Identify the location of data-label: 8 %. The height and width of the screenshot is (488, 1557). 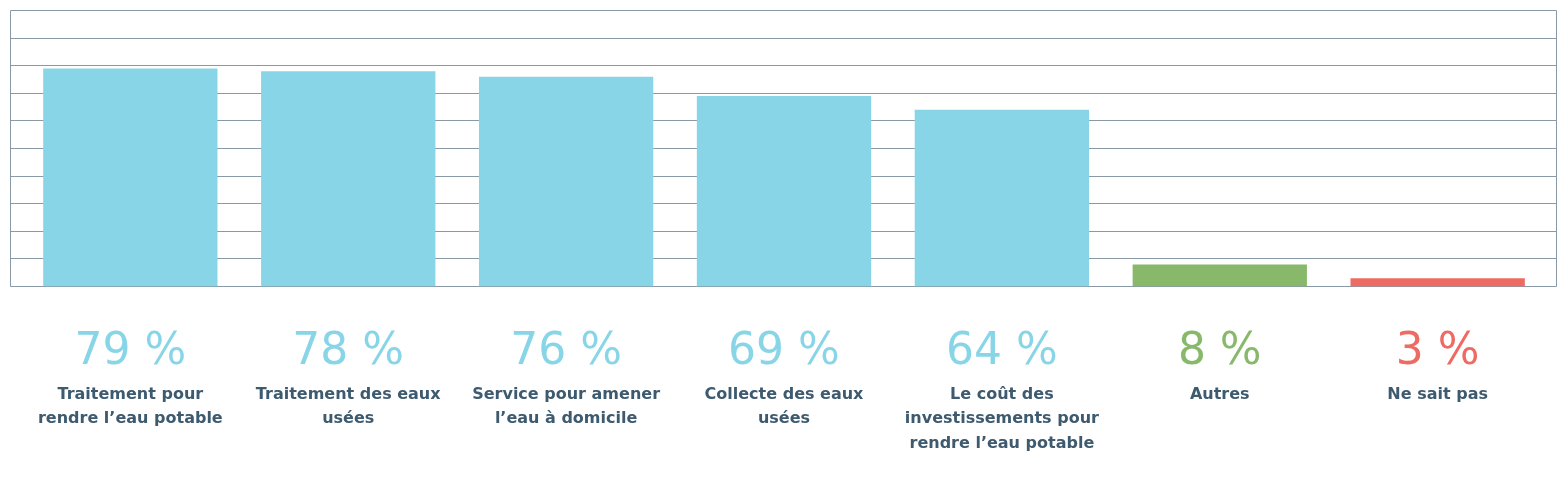
(1219, 348).